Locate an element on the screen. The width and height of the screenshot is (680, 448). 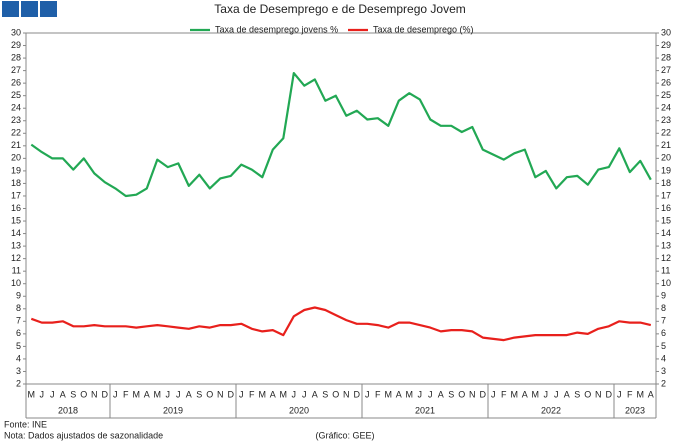
y-tick-label: 24 is located at coordinates (16, 108).